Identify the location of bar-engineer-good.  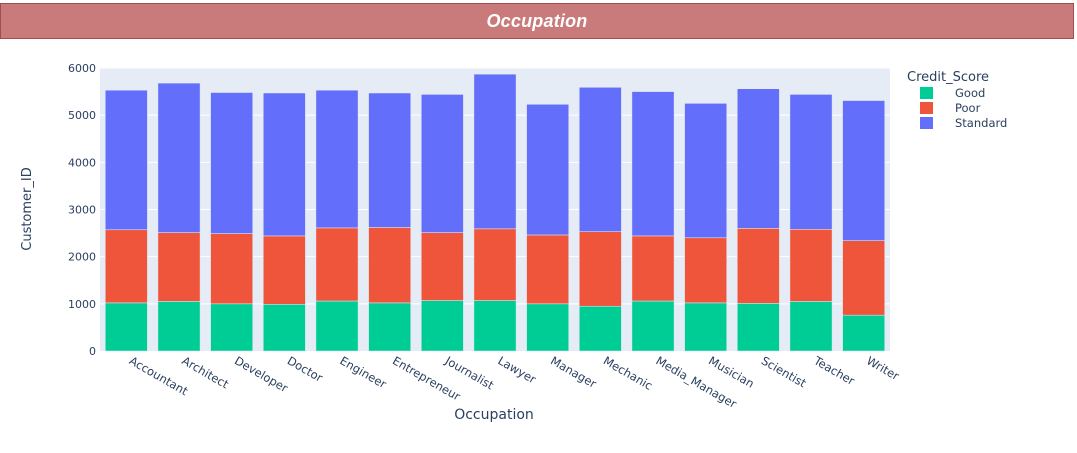
(337, 326).